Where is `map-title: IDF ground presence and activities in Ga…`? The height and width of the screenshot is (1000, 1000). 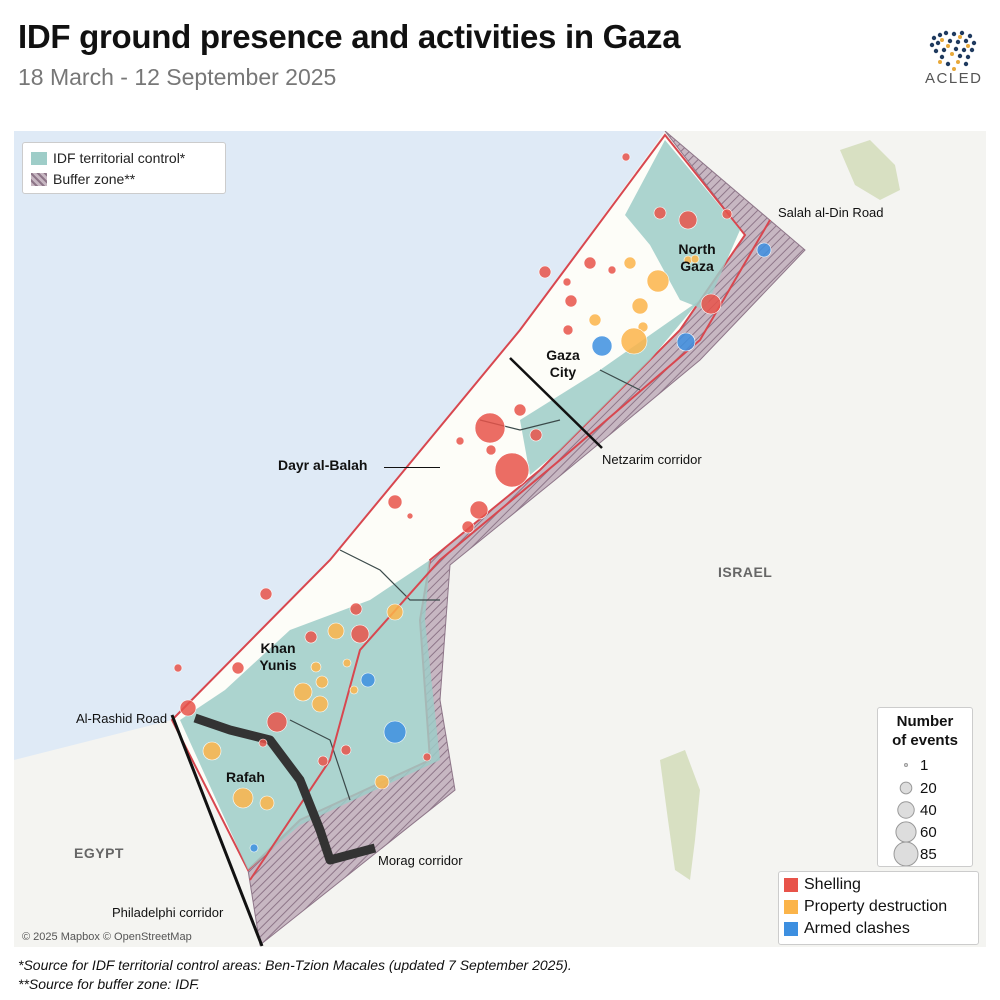 map-title: IDF ground presence and activities in Ga… is located at coordinates (349, 36).